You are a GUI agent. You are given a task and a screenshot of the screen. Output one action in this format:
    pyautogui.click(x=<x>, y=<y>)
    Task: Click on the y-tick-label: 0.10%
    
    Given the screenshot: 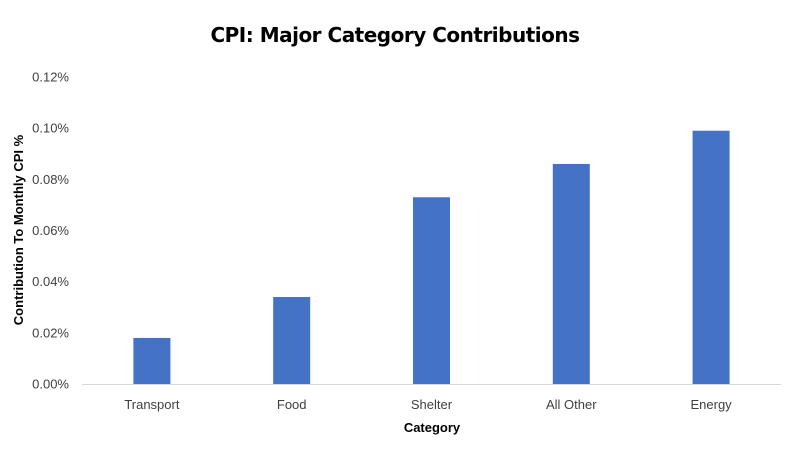 What is the action you would take?
    pyautogui.click(x=50, y=128)
    